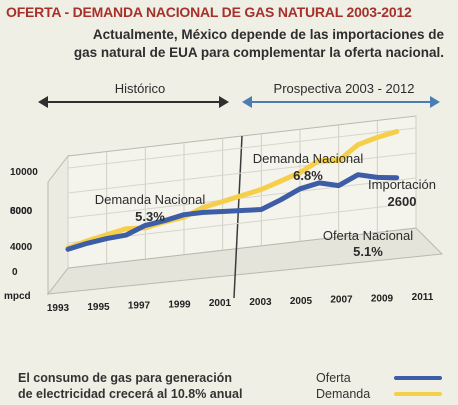 This screenshot has width=458, height=405. What do you see at coordinates (21, 247) in the screenshot?
I see `y-tick-label: 4000` at bounding box center [21, 247].